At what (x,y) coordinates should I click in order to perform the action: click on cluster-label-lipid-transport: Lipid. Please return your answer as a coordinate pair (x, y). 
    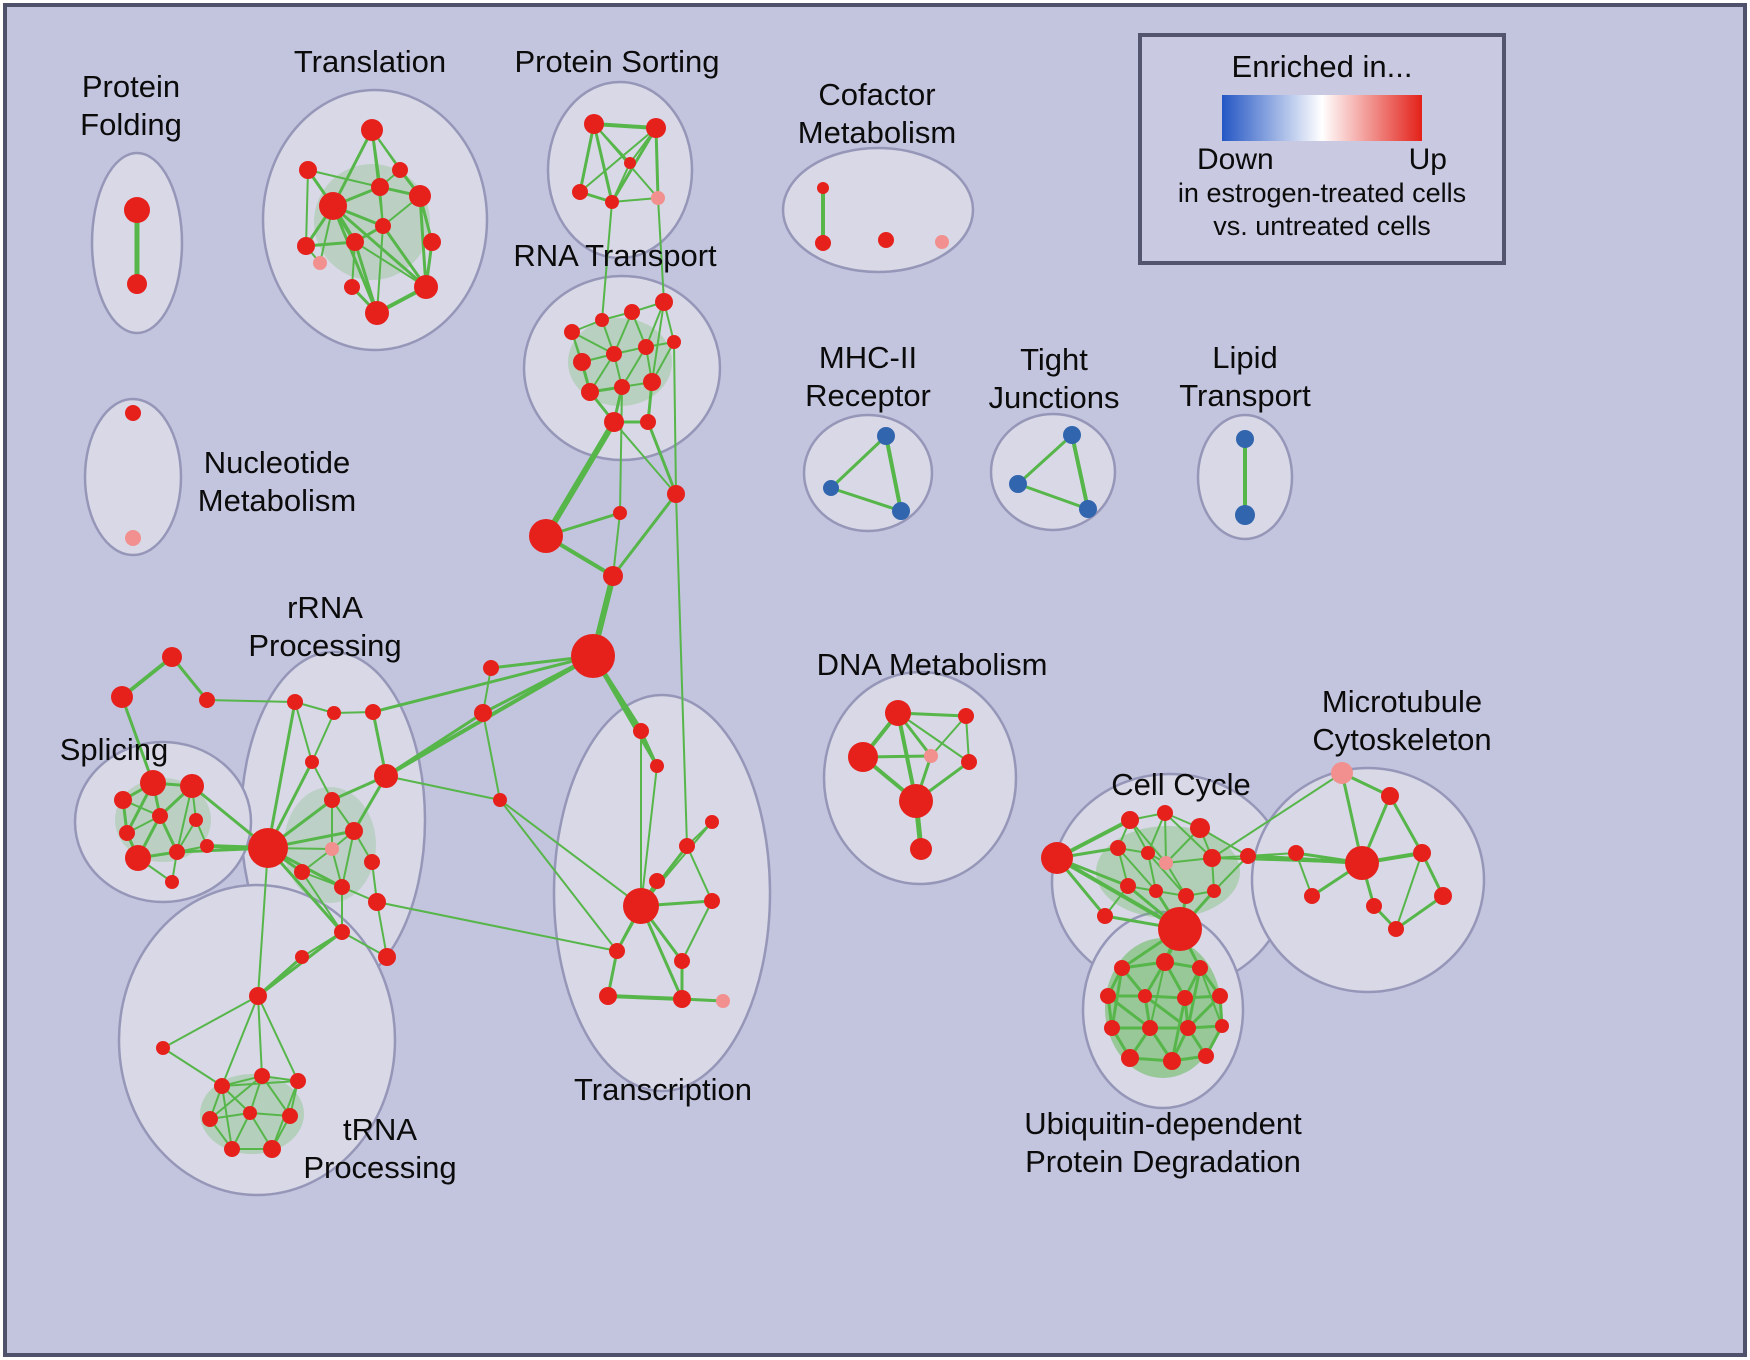
    Looking at the image, I should click on (1245, 357).